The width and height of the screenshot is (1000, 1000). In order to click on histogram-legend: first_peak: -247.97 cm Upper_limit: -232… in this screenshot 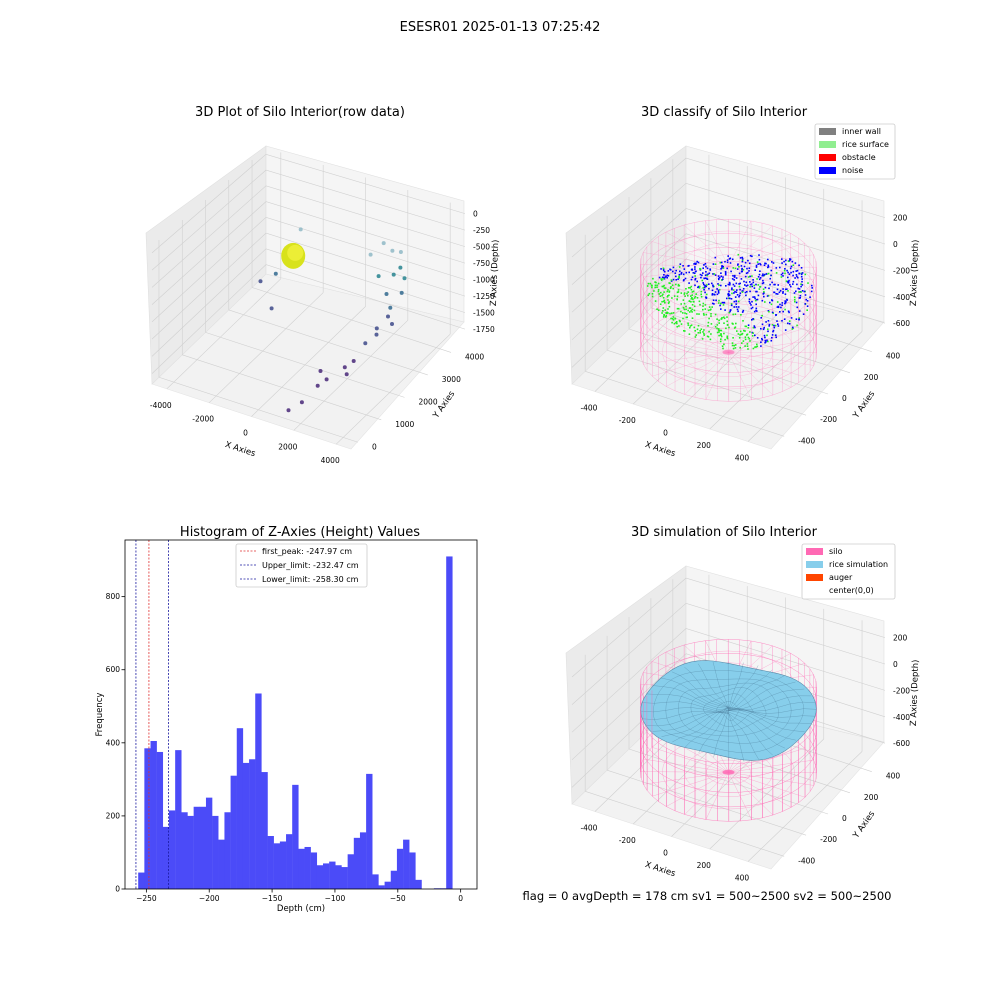, I will do `click(301, 565)`.